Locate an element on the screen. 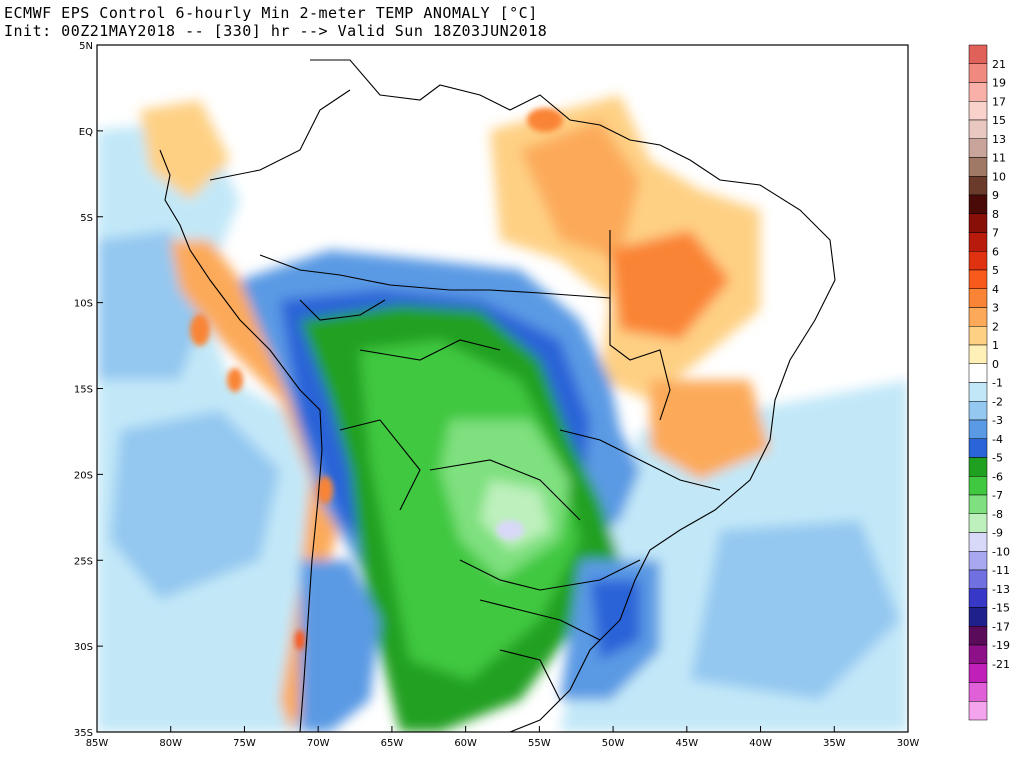  lon-tick-label: 80W is located at coordinates (170, 743).